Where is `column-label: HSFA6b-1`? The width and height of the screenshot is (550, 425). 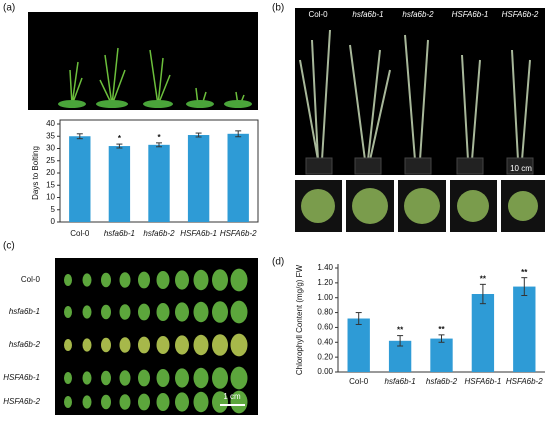
column-label: HSFA6b-1 is located at coordinates (470, 14).